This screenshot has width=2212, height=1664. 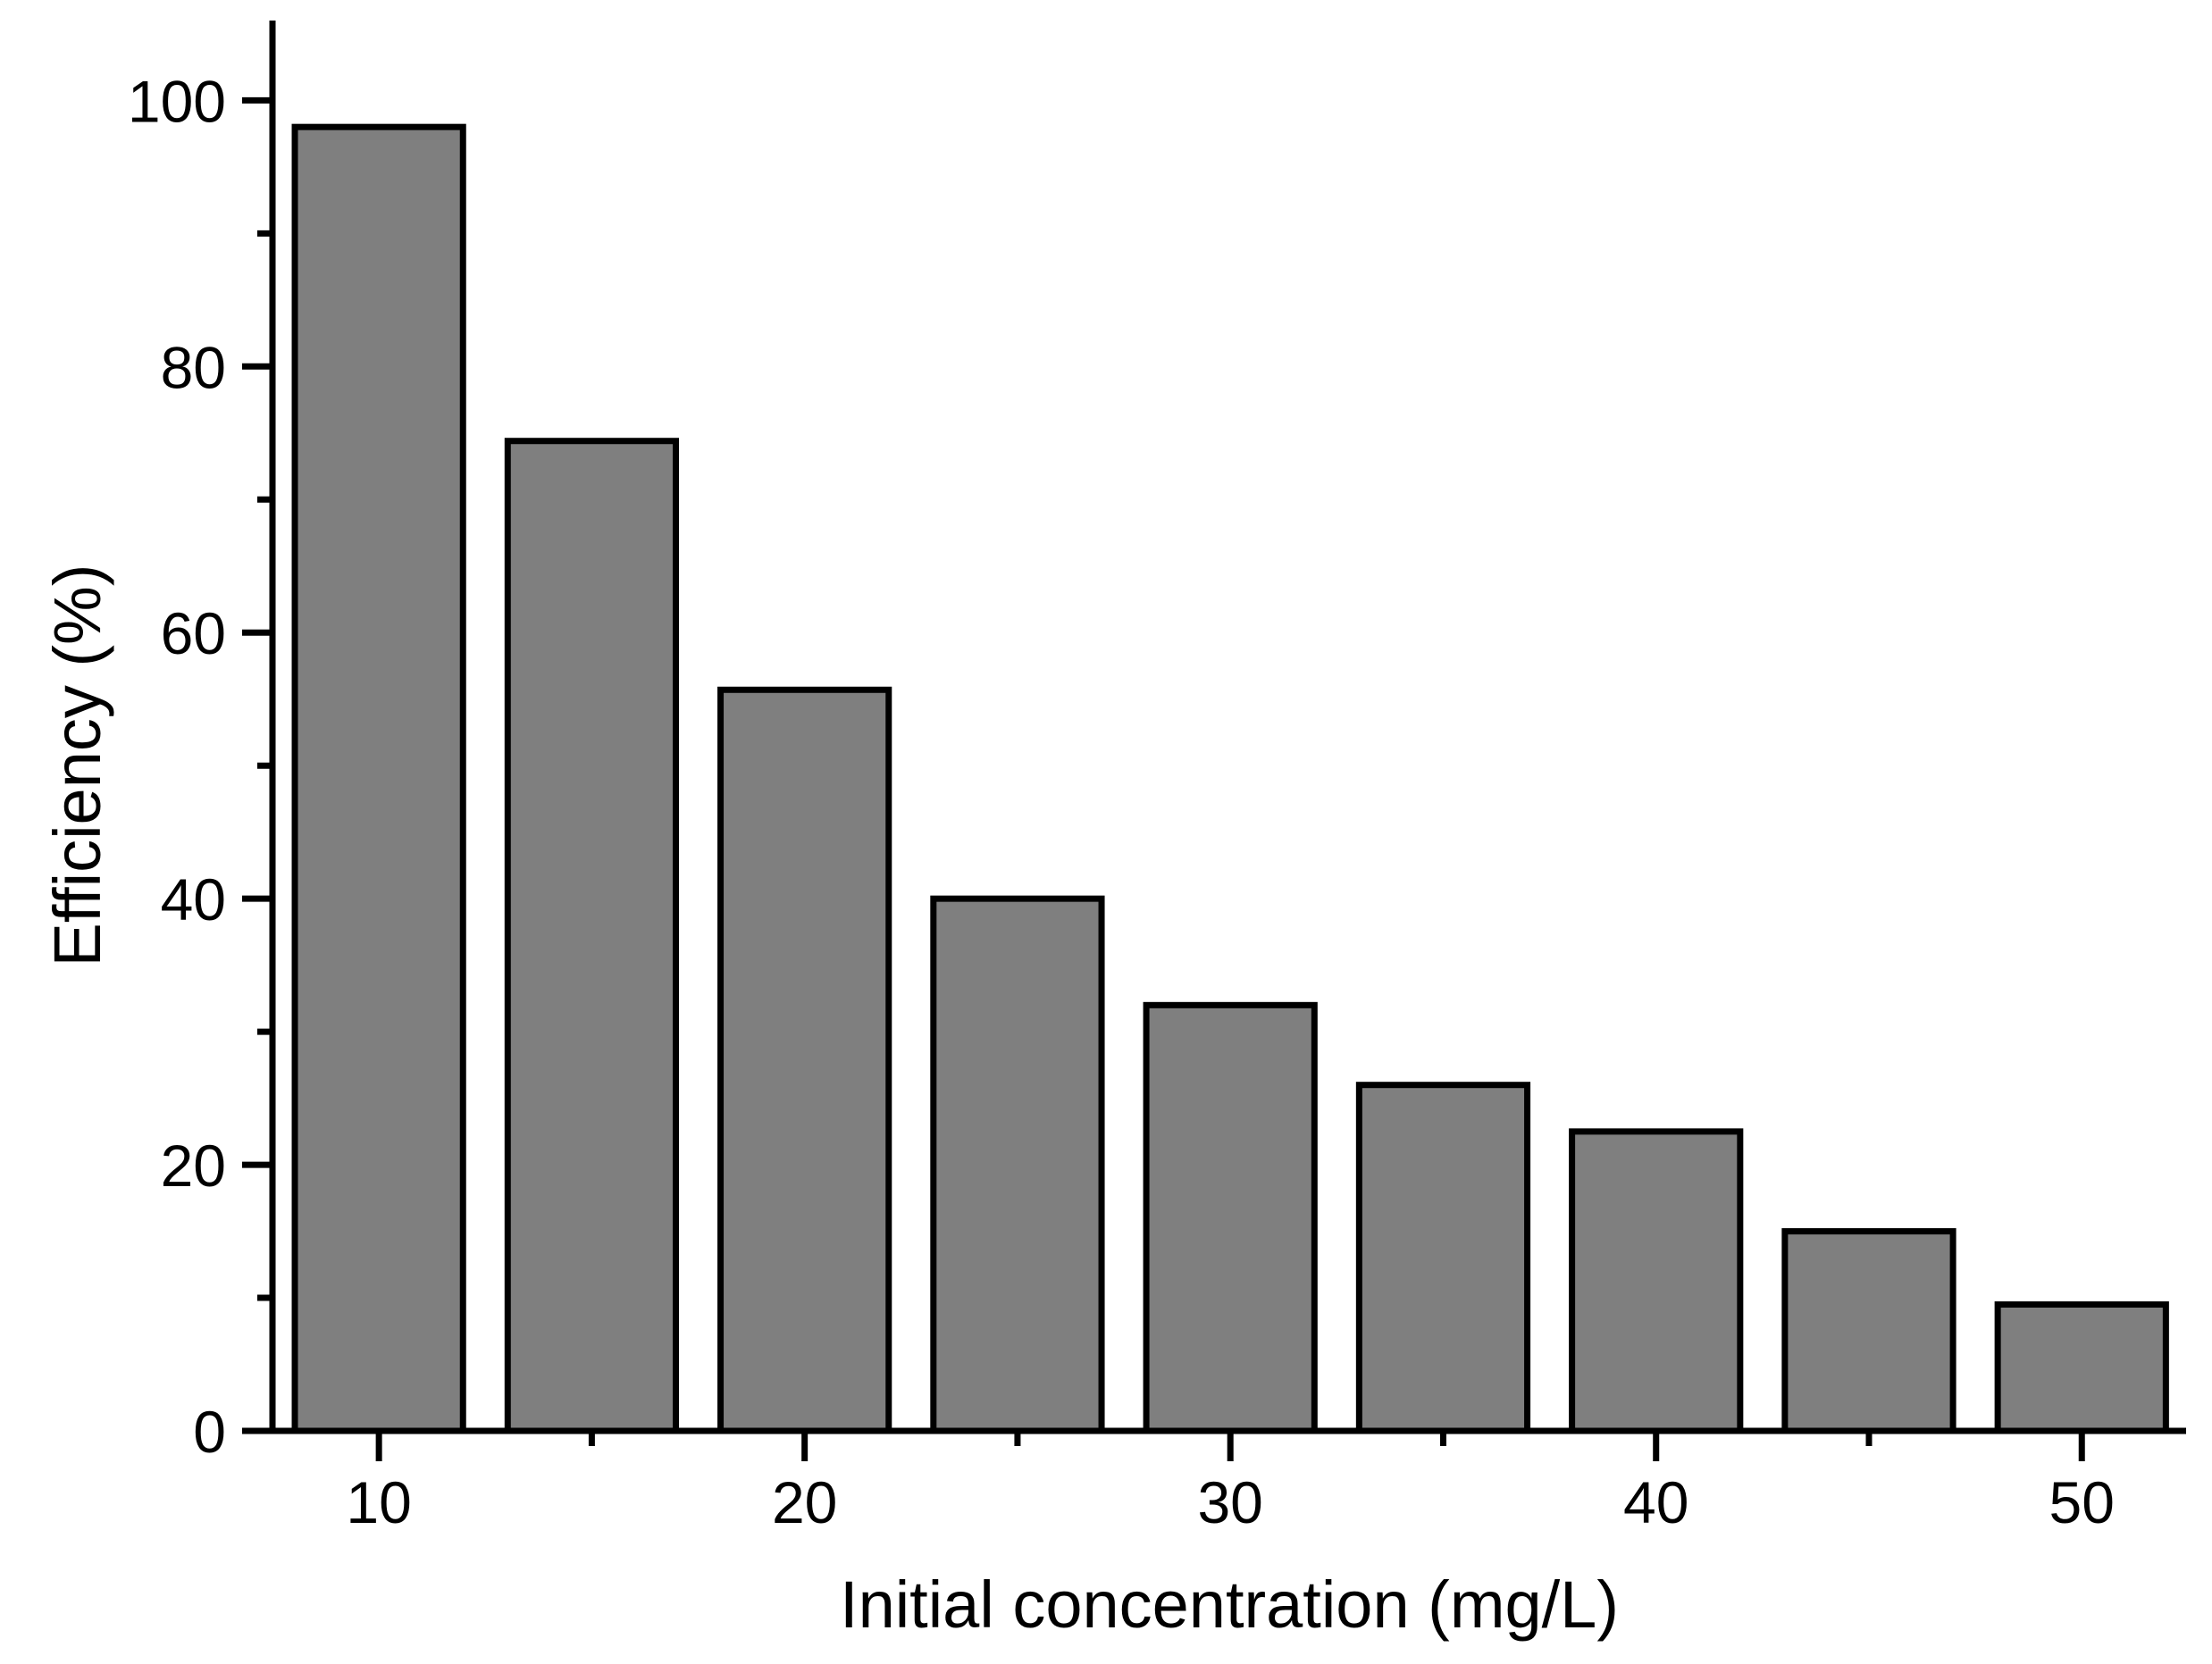 What do you see at coordinates (193, 367) in the screenshot?
I see `y-tick-label: 80` at bounding box center [193, 367].